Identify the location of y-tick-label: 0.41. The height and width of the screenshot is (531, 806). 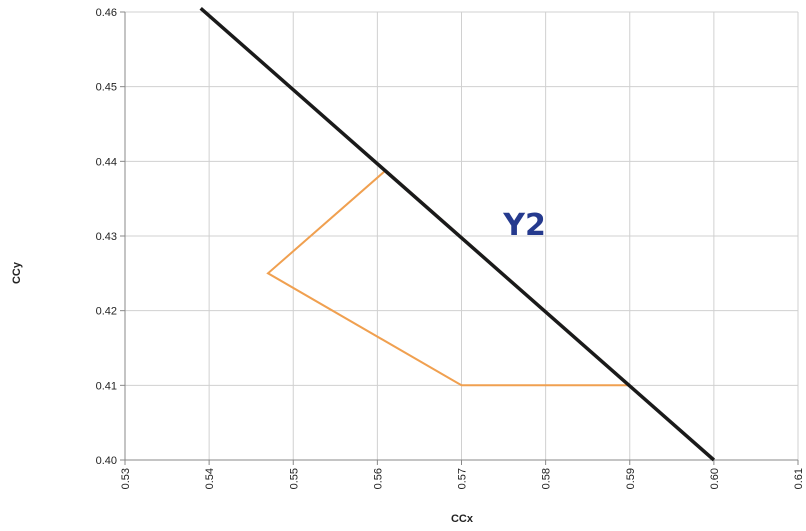
(106, 386).